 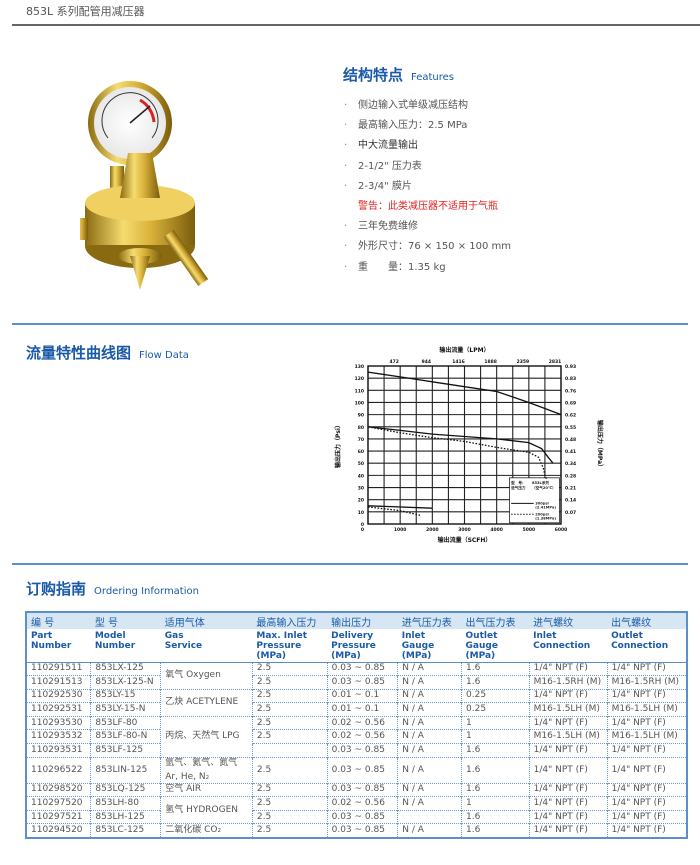 What do you see at coordinates (362, 803) in the screenshot?
I see `cell-del: 0.02 ~ 0.56` at bounding box center [362, 803].